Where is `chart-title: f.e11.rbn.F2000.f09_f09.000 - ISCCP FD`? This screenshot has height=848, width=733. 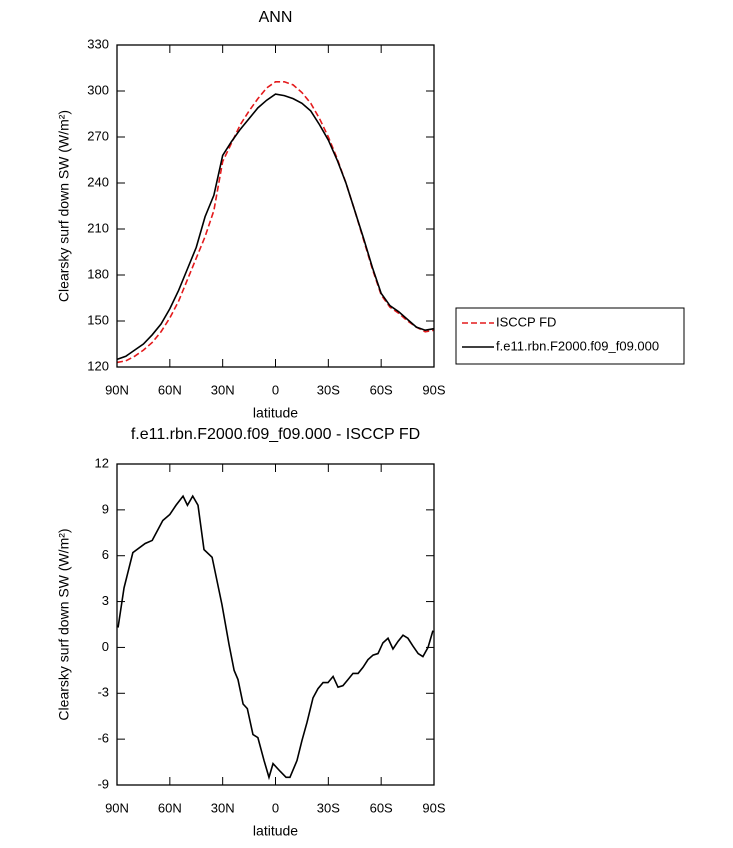 chart-title: f.e11.rbn.F2000.f09_f09.000 - ISCCP FD is located at coordinates (275, 434).